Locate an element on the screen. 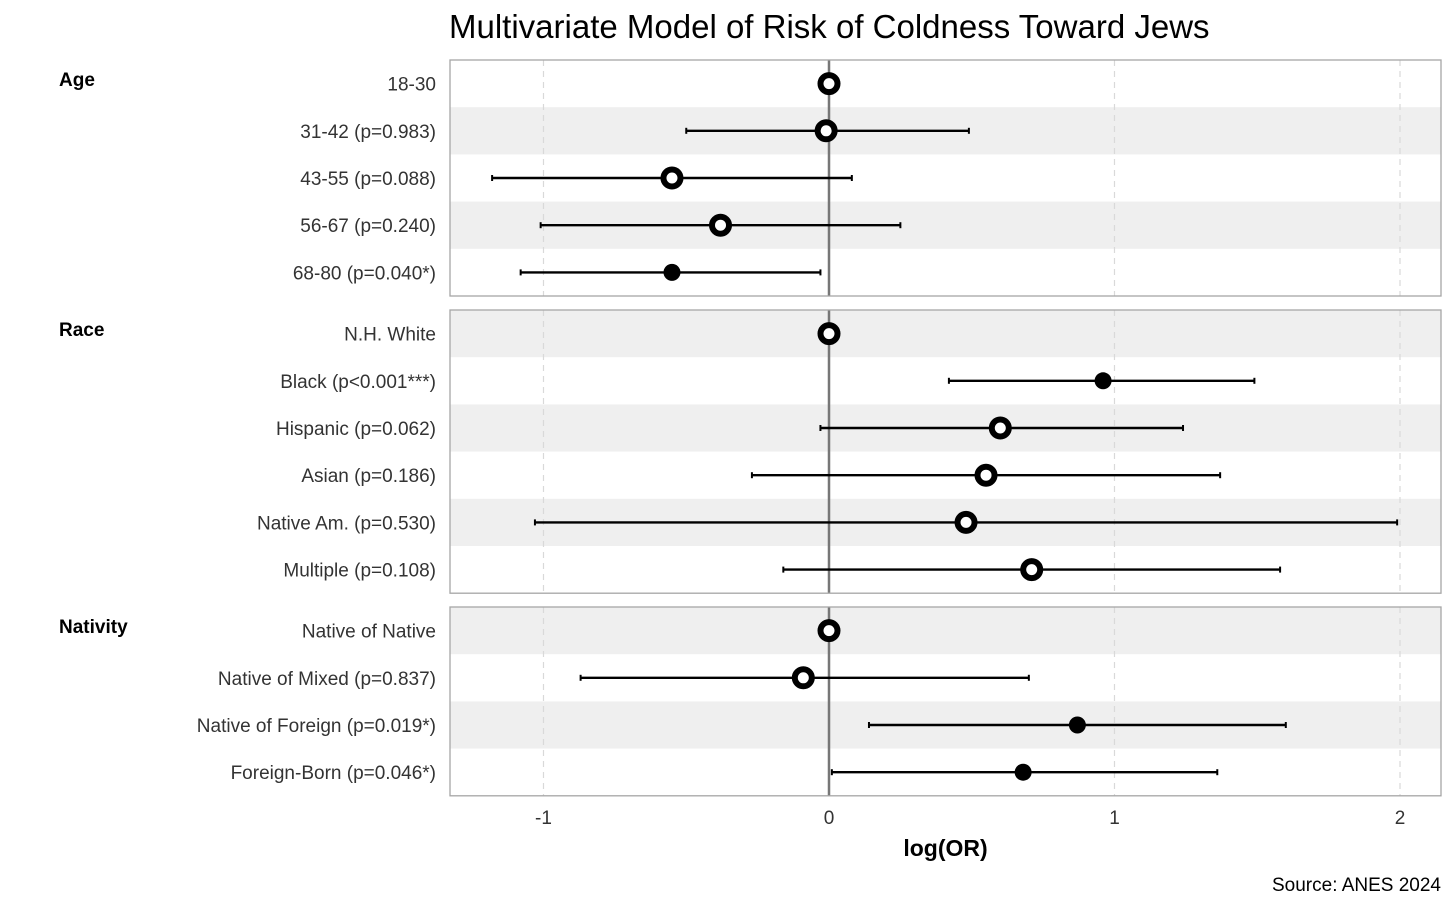  source-caption: Source: ANES 2024 is located at coordinates (1356, 885).